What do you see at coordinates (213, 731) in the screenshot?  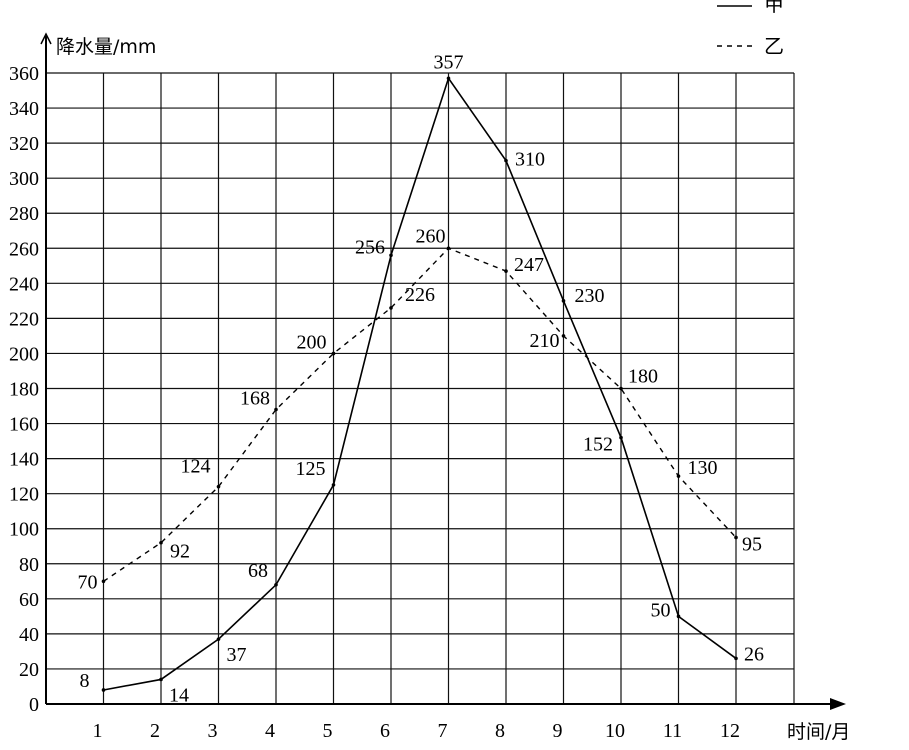 I see `x-tick-label: 3` at bounding box center [213, 731].